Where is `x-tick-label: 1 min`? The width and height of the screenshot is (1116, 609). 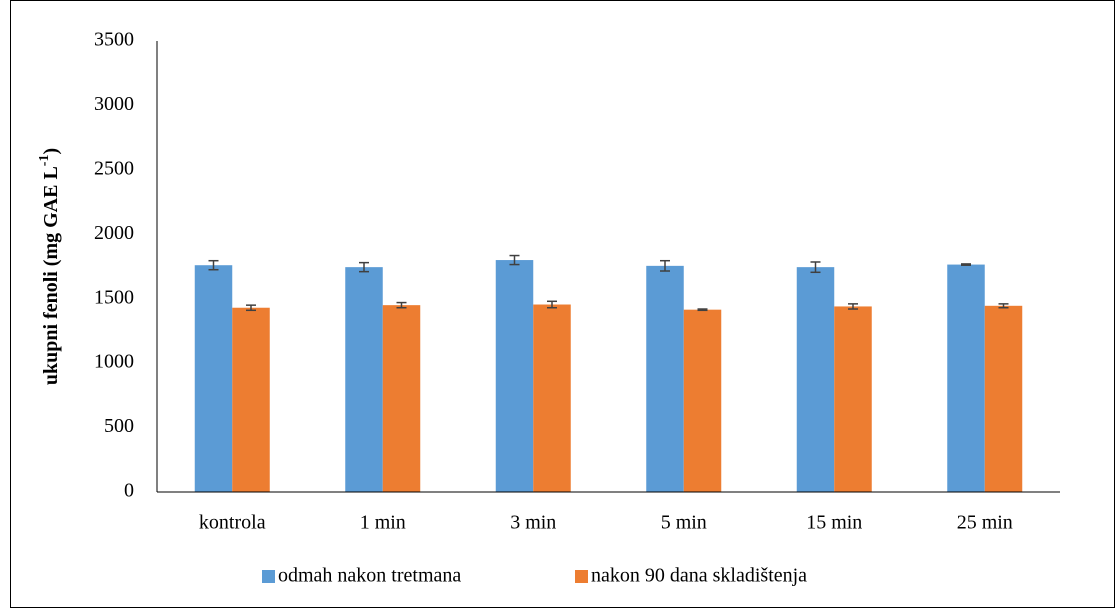
x-tick-label: 1 min is located at coordinates (383, 523).